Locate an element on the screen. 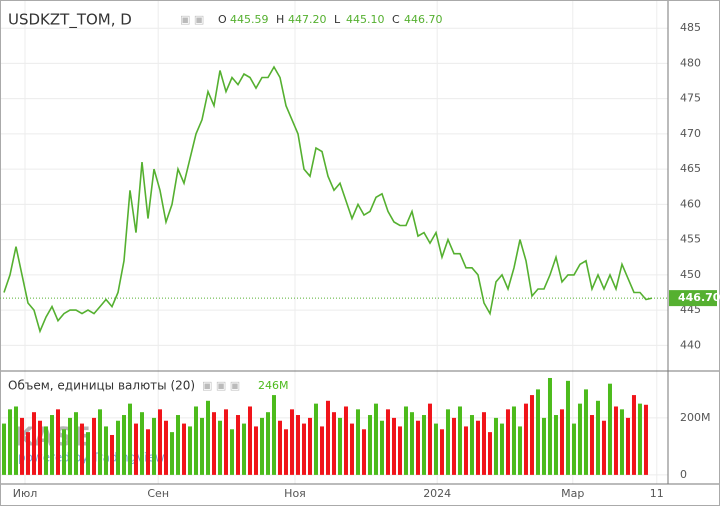 This screenshot has width=720, height=506. symbol: USDKZT_TOM, D is located at coordinates (70, 20).